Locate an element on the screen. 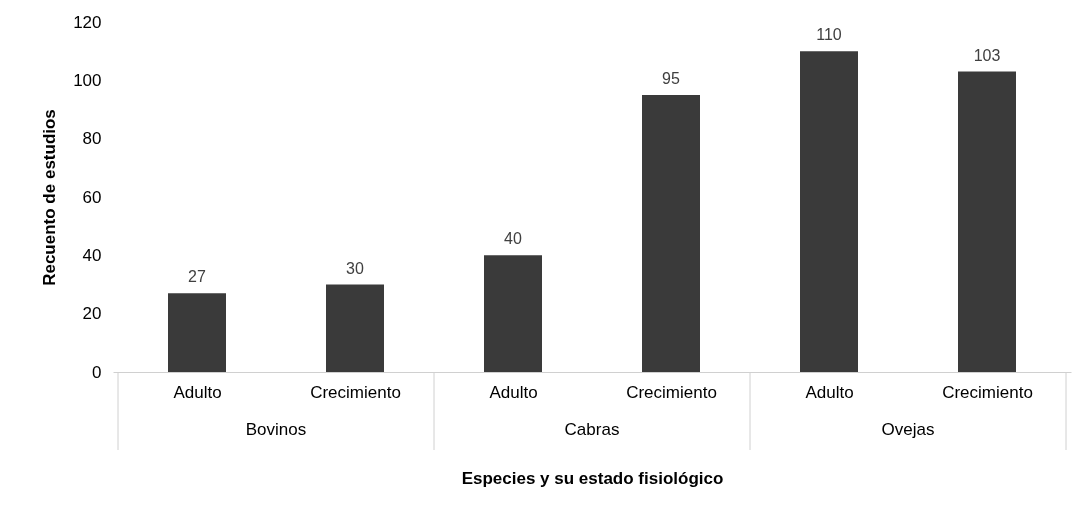 This screenshot has height=525, width=1074. y-tick-label: 20 is located at coordinates (92, 314).